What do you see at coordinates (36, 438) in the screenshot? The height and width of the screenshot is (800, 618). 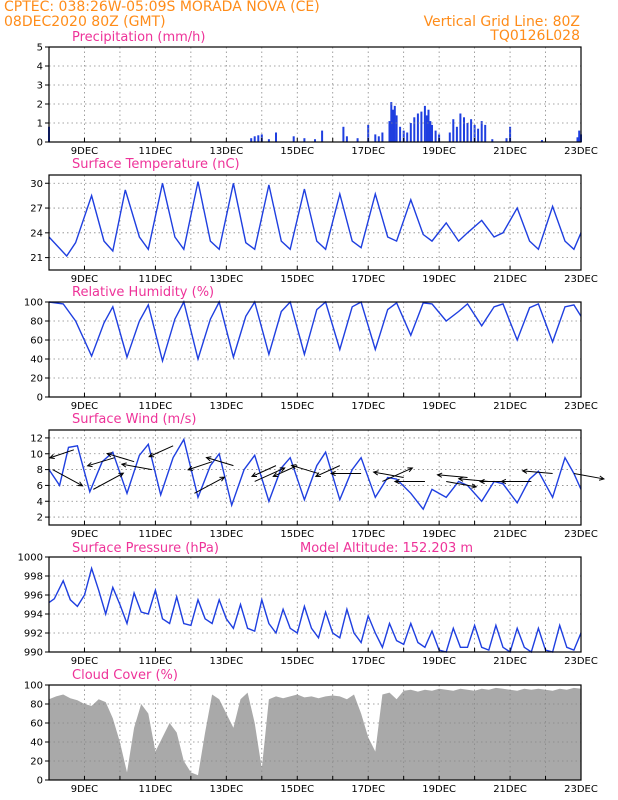 I see `y-tick-label: 12` at bounding box center [36, 438].